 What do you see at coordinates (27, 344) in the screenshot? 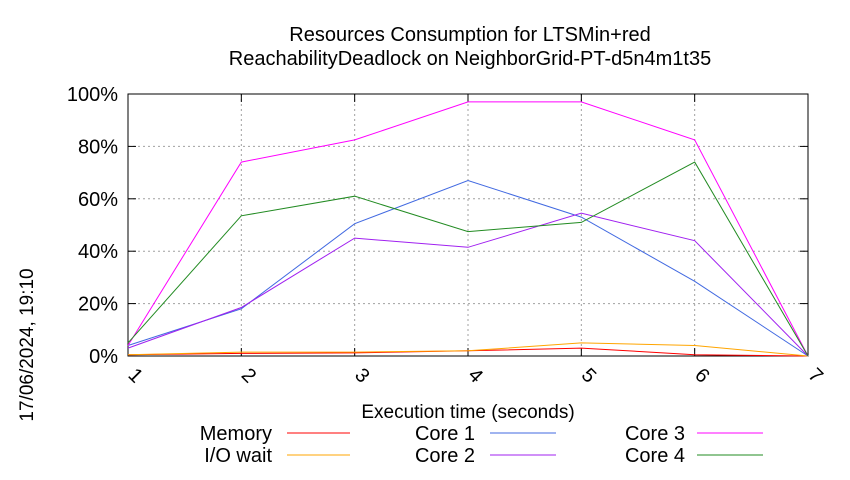
I see `timestamp-label: 17/06/2024, 19:10` at bounding box center [27, 344].